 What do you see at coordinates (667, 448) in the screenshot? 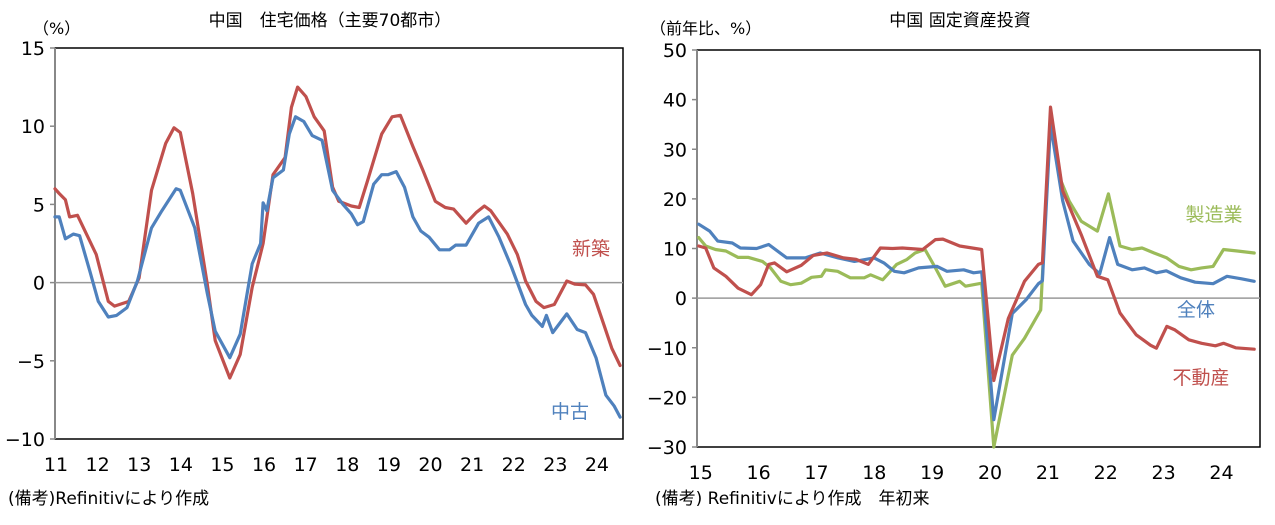
I see `y-tick-label: −30` at bounding box center [667, 448].